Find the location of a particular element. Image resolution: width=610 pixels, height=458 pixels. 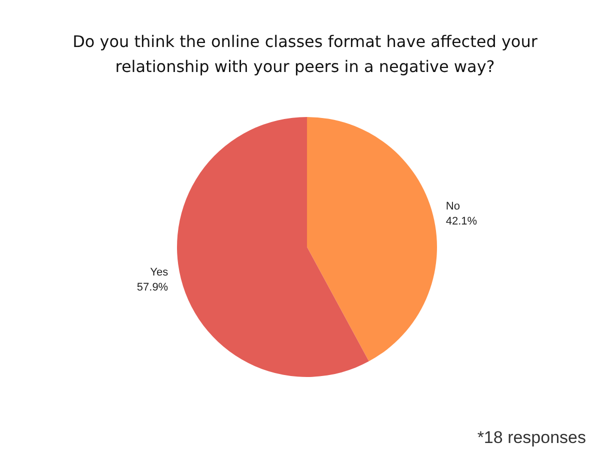

slice-label: No is located at coordinates (453, 206).